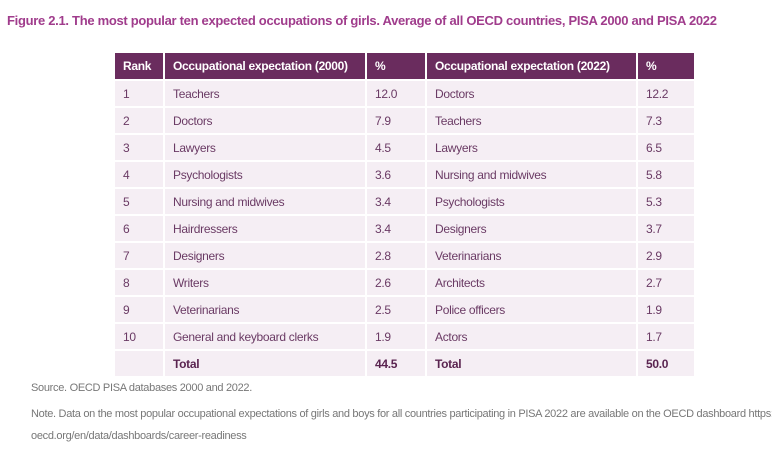  Describe the element at coordinates (265, 201) in the screenshot. I see `cell-occupation-2000: Nursing and midwives` at that location.